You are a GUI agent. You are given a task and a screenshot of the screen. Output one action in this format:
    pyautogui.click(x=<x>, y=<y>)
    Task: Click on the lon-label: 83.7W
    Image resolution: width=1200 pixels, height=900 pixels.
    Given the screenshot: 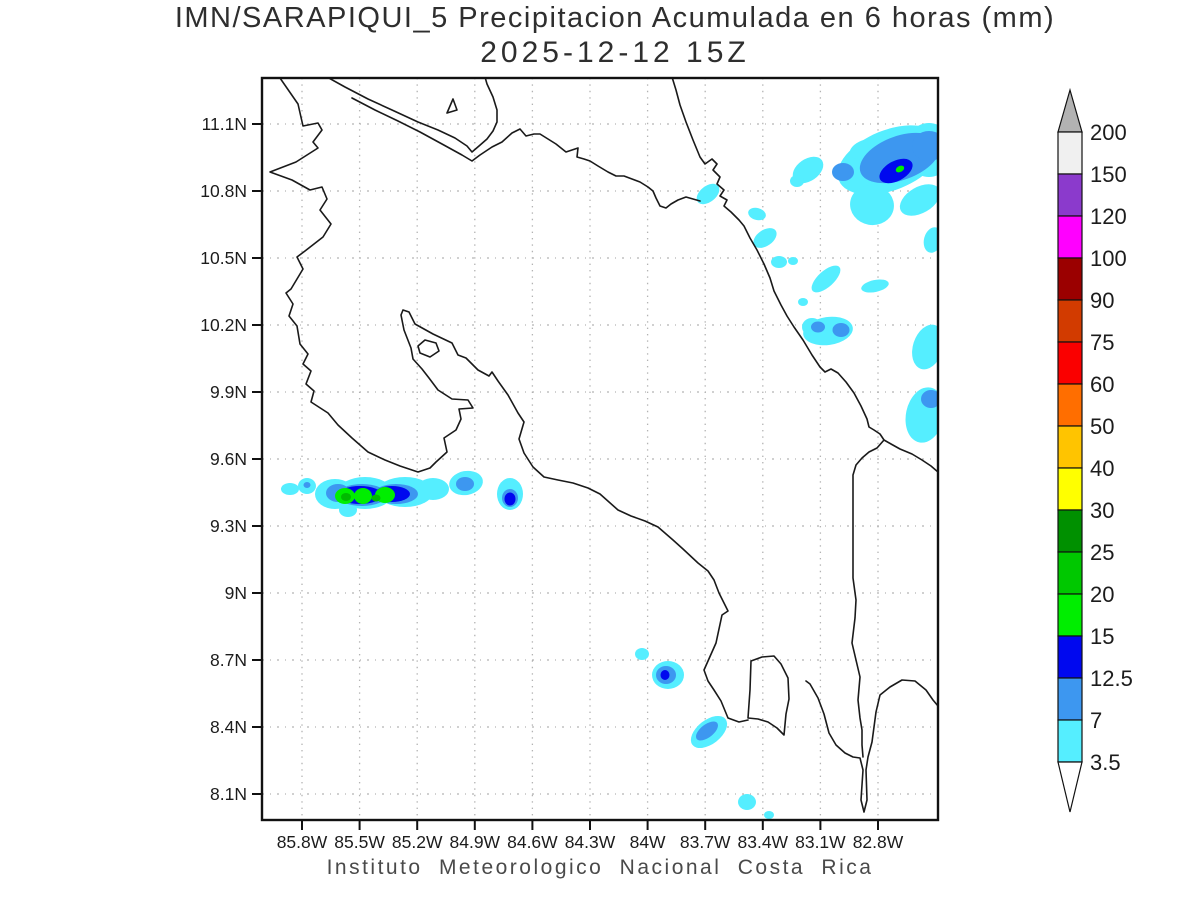 What is the action you would take?
    pyautogui.click(x=705, y=842)
    